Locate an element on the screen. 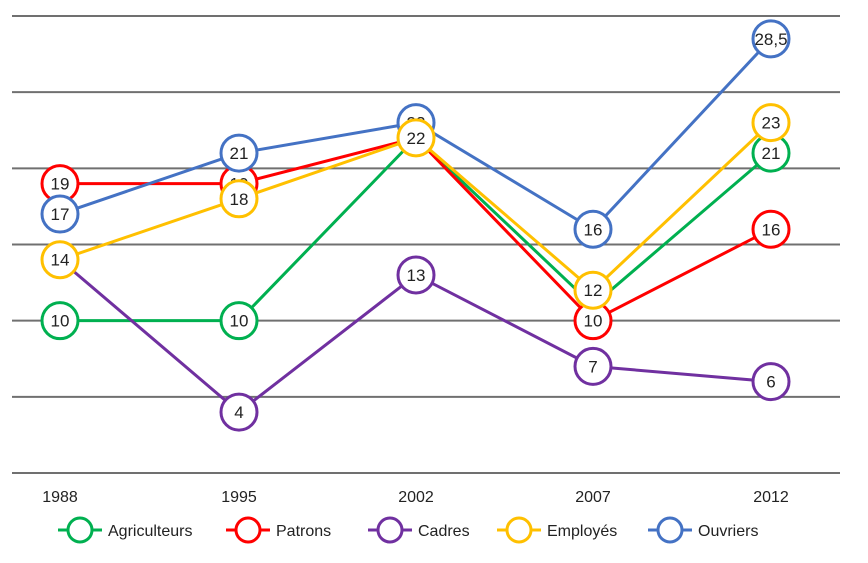  data-label: 19 is located at coordinates (60, 184).